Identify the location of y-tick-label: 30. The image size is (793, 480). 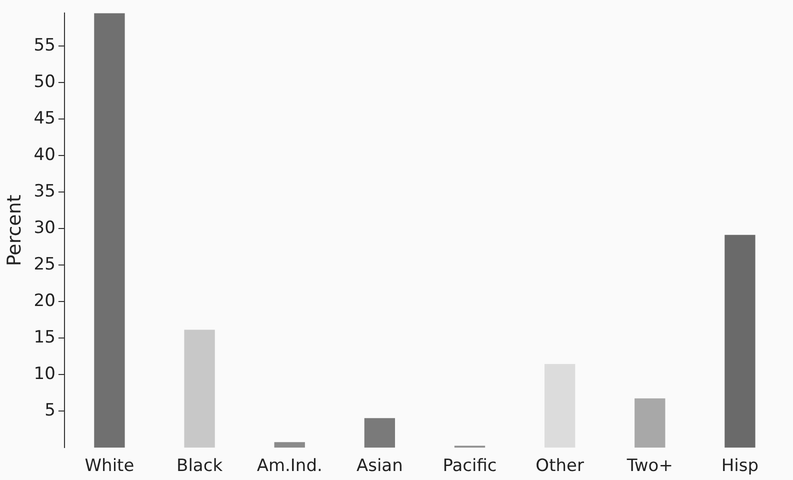
(45, 228).